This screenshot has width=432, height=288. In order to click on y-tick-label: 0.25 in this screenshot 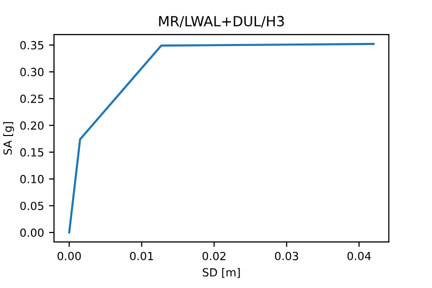, I will do `click(32, 98)`.